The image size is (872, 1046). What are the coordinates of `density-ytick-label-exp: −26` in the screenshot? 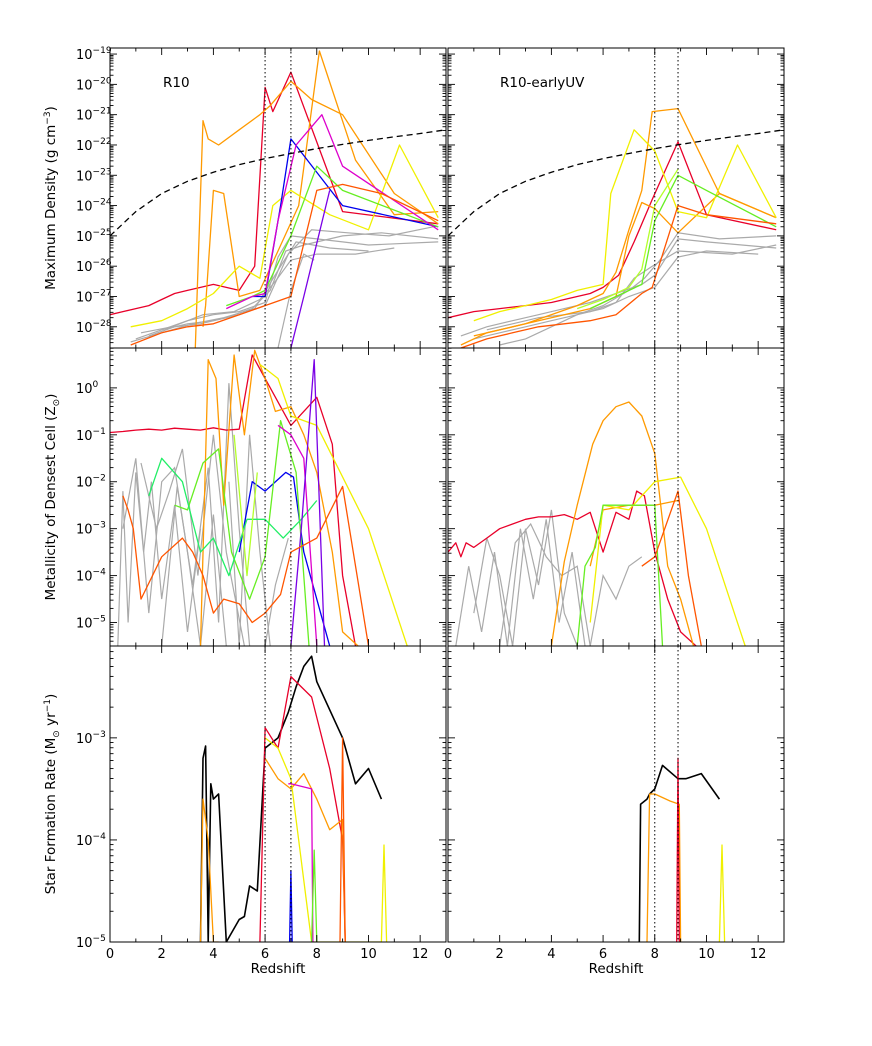 It's located at (102, 263).